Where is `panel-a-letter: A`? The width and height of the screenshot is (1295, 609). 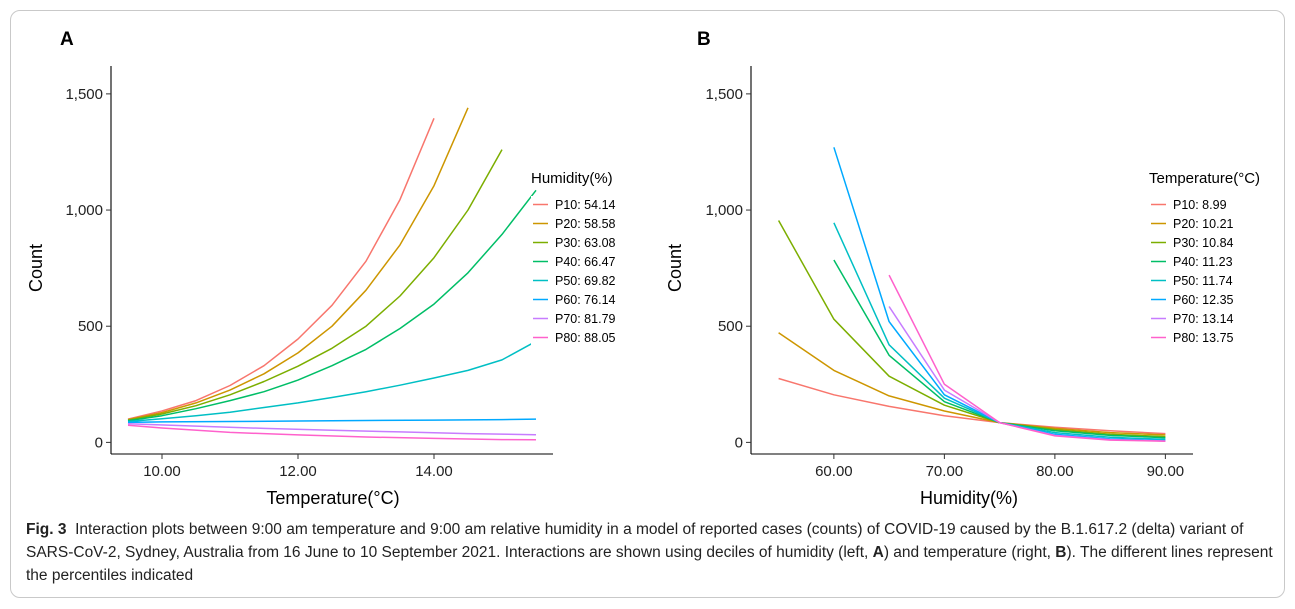 panel-a-letter: A is located at coordinates (67, 39).